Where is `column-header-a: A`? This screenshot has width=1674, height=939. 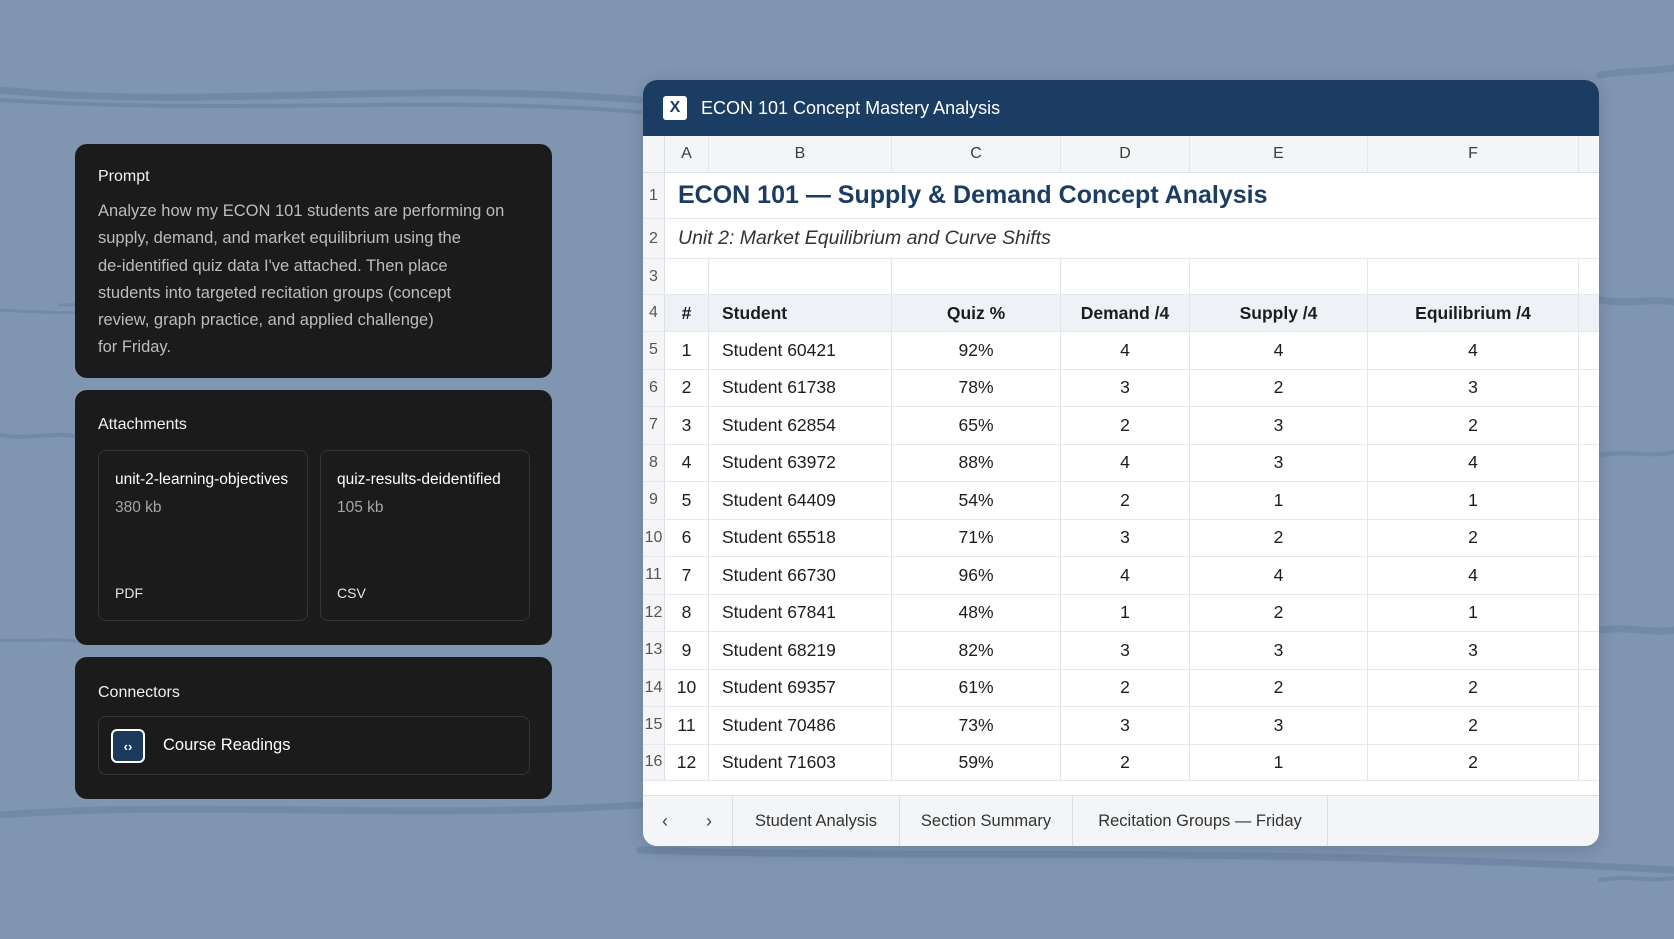
column-header-a: A is located at coordinates (687, 154).